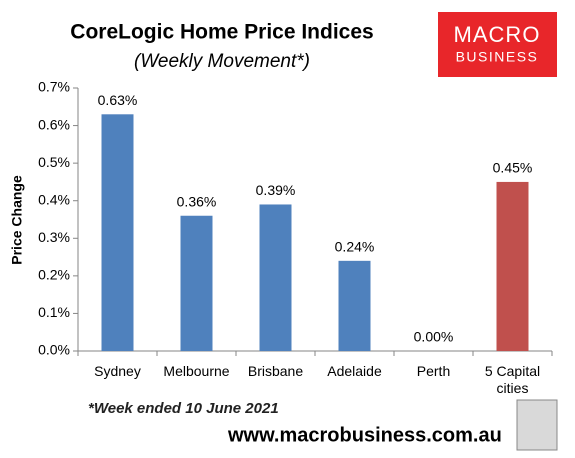 This screenshot has height=458, width=575. I want to click on y-tick-label: 0.5%, so click(54, 162).